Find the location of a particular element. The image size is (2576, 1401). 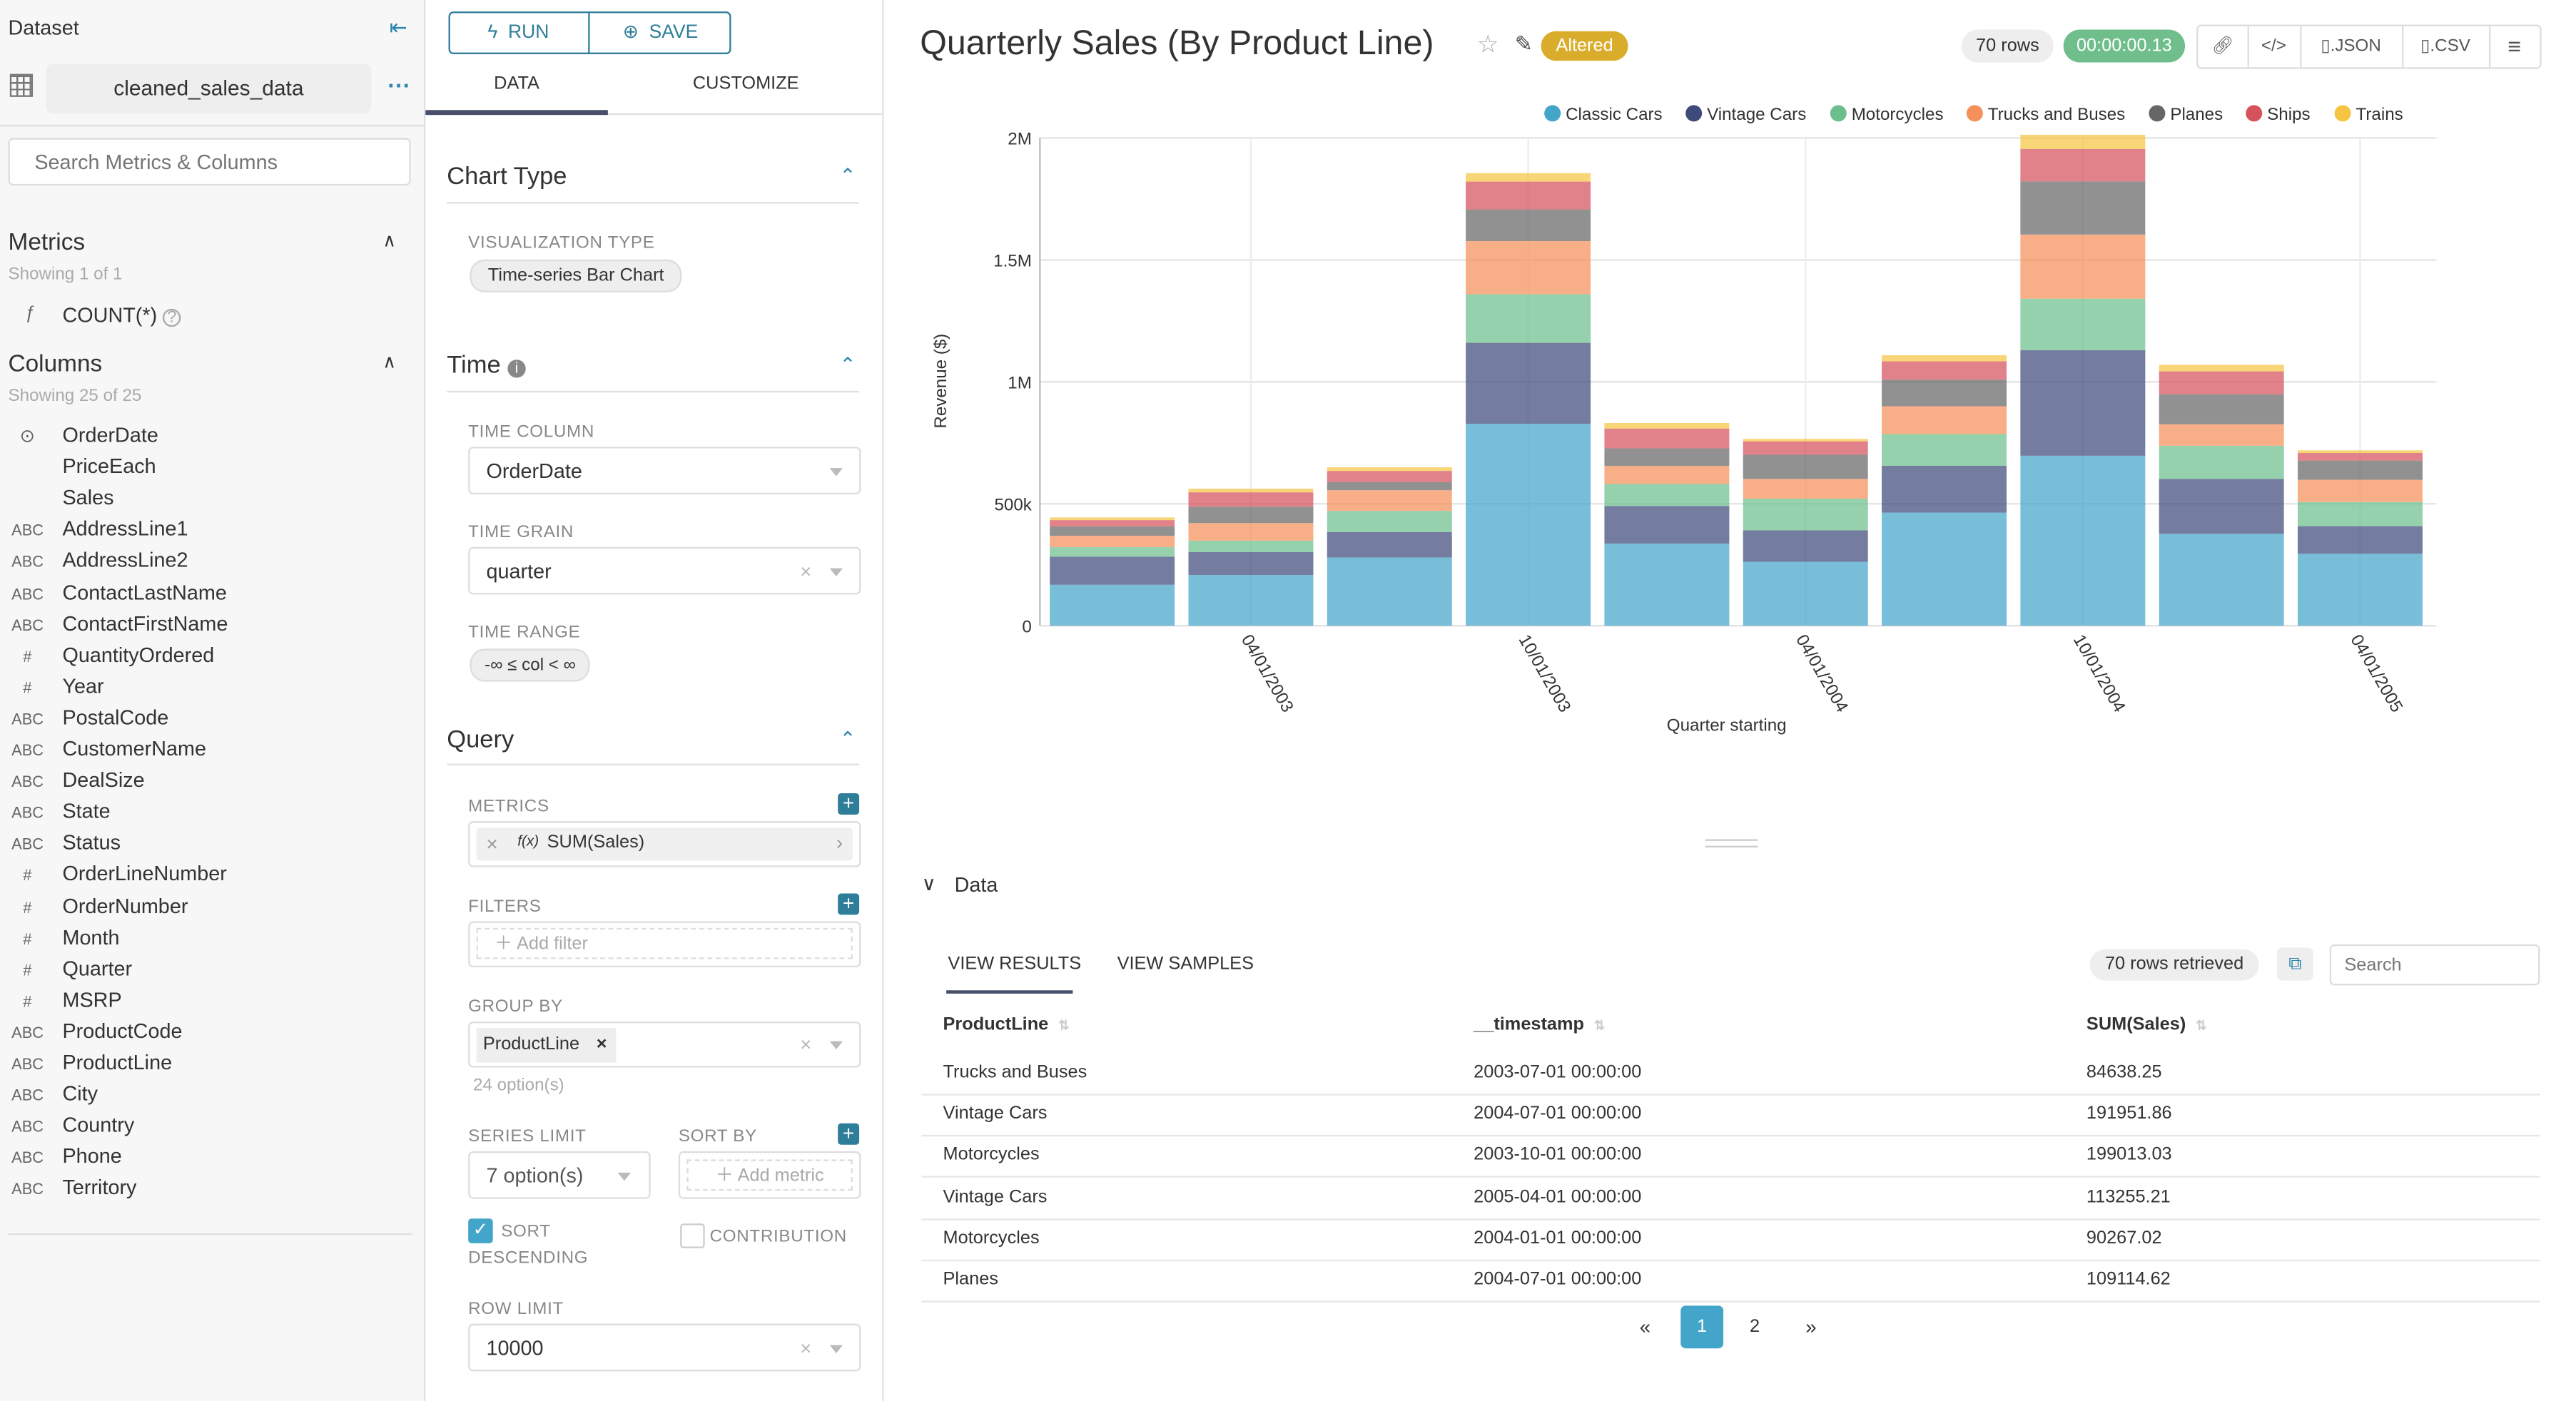

collapse-icon: ⇤ is located at coordinates (398, 27).